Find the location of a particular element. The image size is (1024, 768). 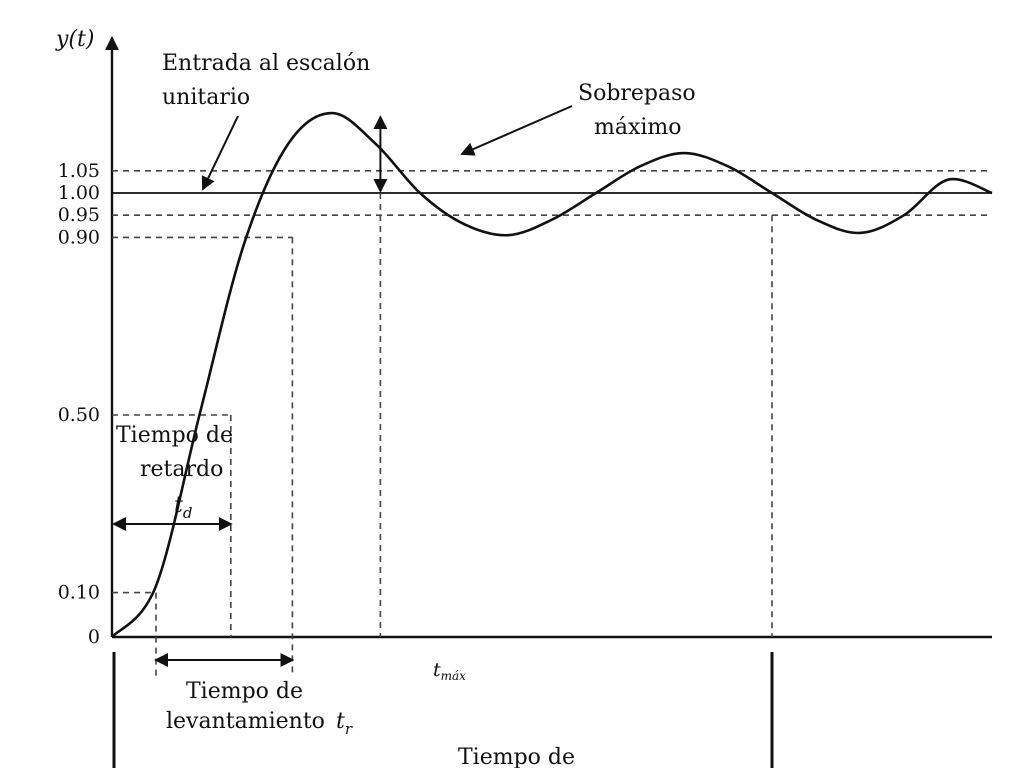

step-input-pointer is located at coordinates (220, 153).